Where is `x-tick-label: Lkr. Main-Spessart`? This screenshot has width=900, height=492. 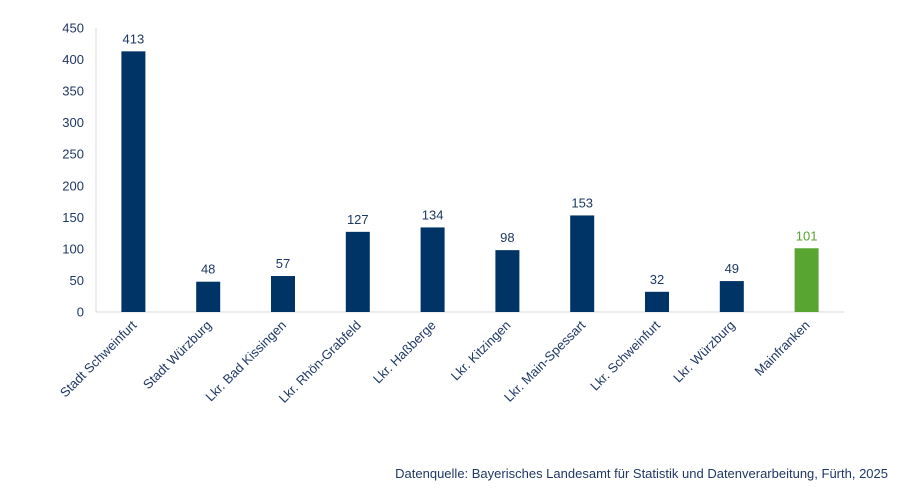 x-tick-label: Lkr. Main-Spessart is located at coordinates (545, 361).